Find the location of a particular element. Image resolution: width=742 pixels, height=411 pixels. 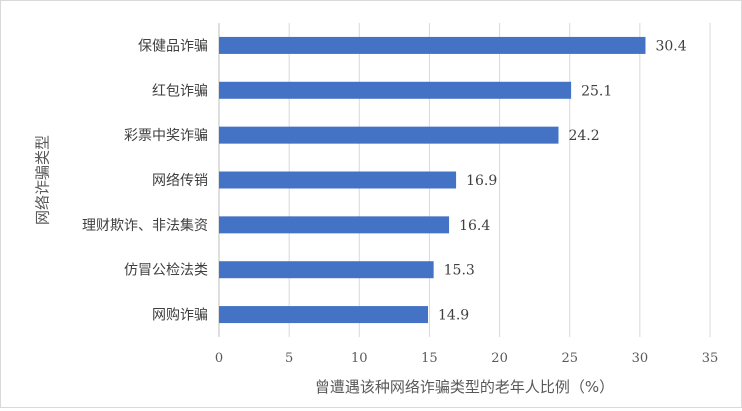

category-label: 网购诈骗 is located at coordinates (180, 316).